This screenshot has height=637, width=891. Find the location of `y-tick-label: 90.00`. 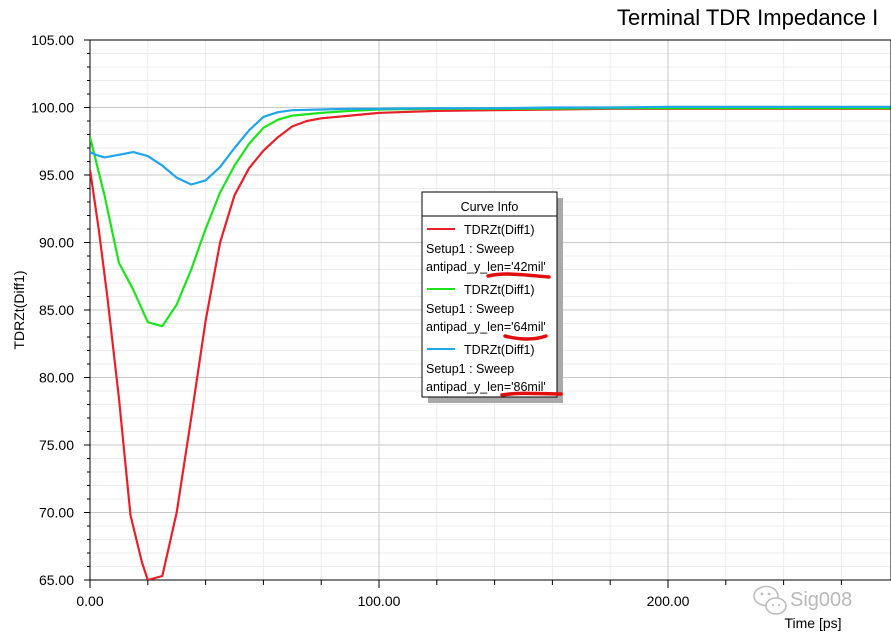

y-tick-label: 90.00 is located at coordinates (56, 243).